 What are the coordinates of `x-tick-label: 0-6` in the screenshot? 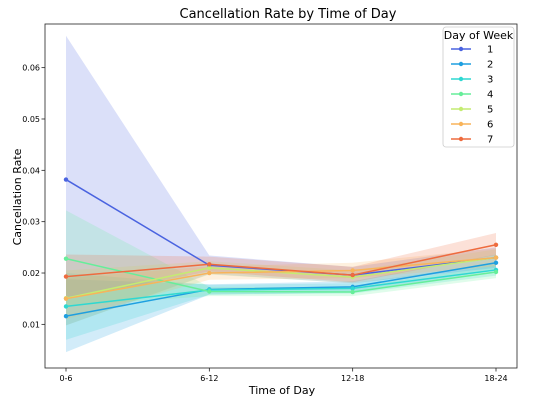 It's located at (65, 378).